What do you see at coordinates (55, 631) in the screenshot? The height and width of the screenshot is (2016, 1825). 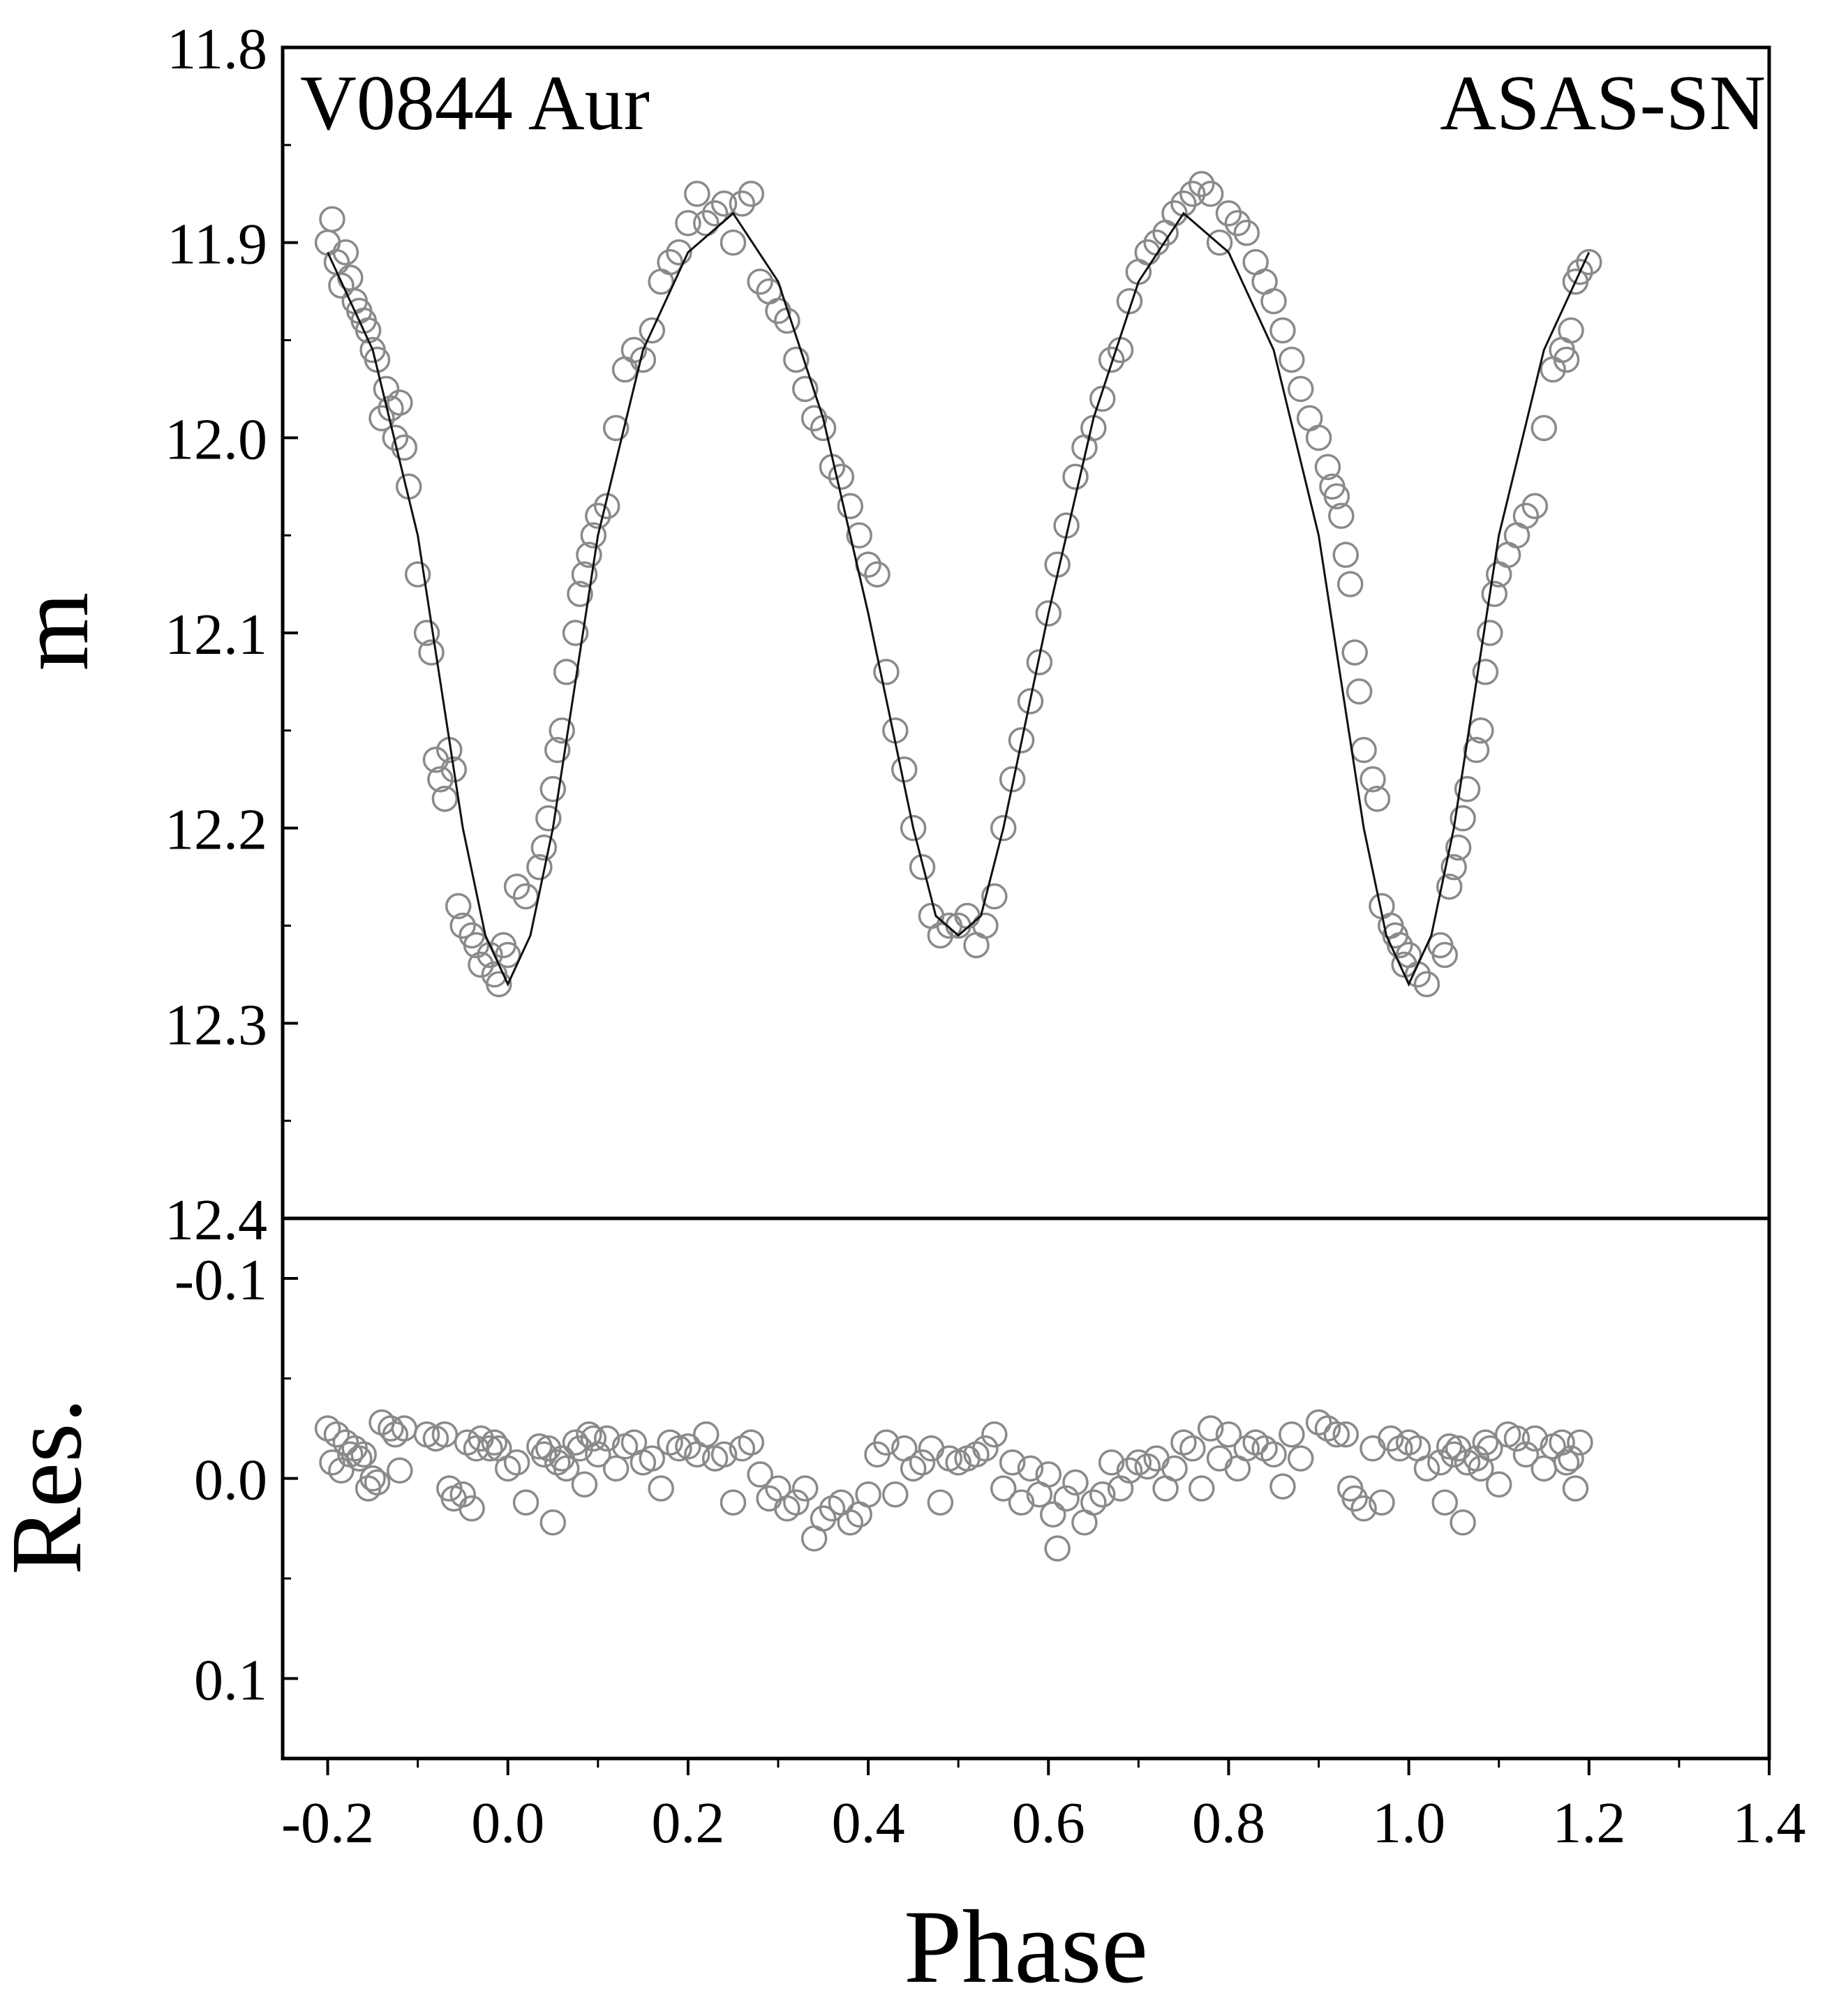 I see `magnitude-axis-title: m` at bounding box center [55, 631].